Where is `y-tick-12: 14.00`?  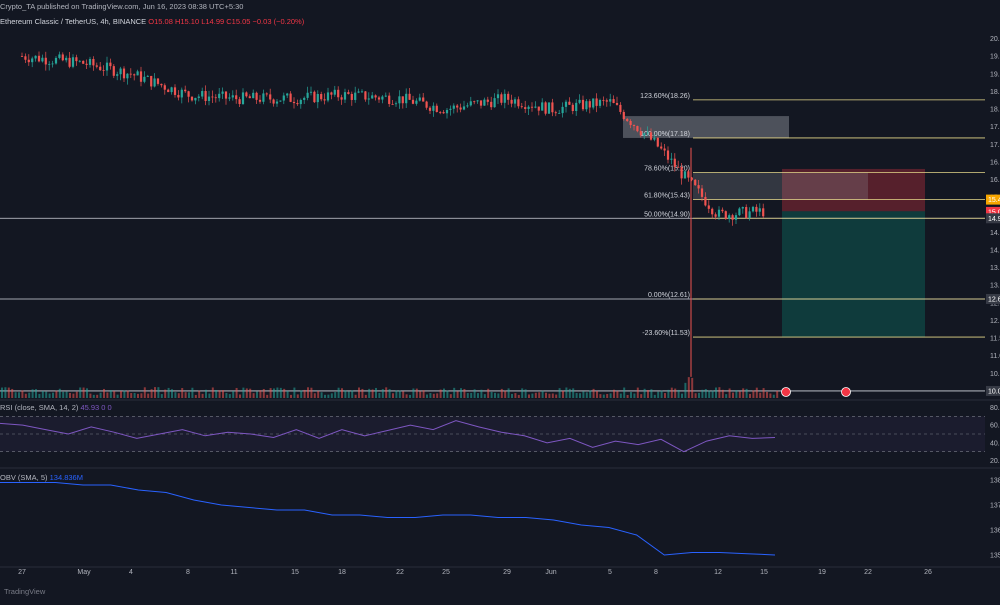
y-tick-12: 14.00 is located at coordinates (995, 251).